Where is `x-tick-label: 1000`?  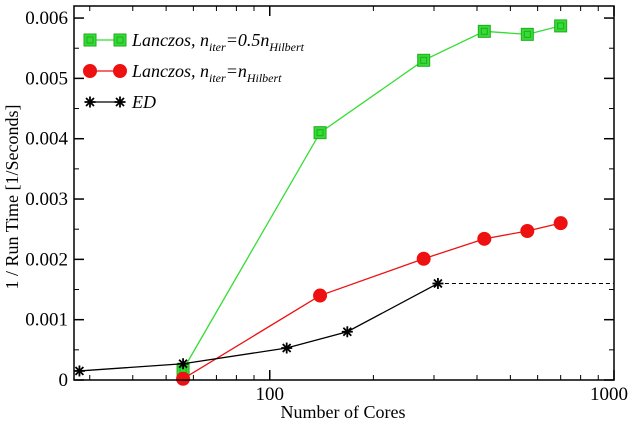
x-tick-label: 1000 is located at coordinates (609, 394).